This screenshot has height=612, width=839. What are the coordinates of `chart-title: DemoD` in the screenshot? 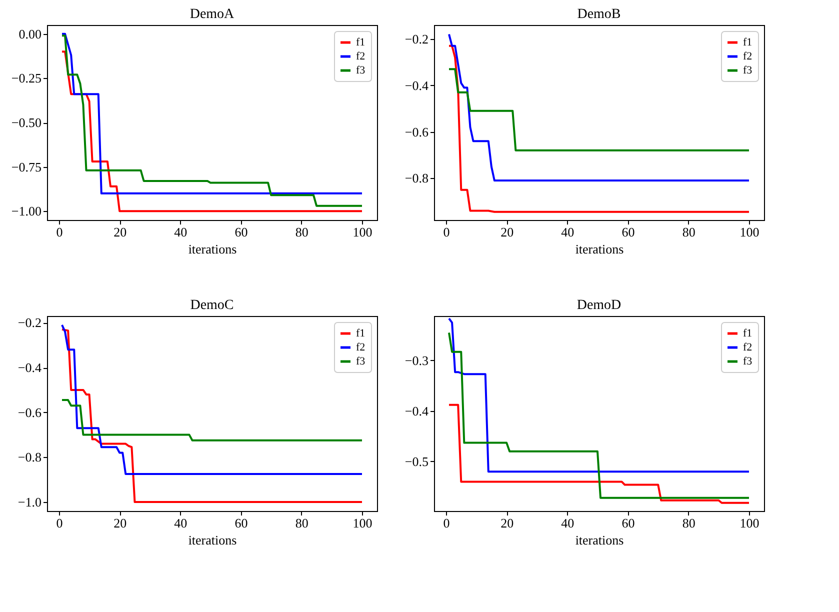 It's located at (599, 305).